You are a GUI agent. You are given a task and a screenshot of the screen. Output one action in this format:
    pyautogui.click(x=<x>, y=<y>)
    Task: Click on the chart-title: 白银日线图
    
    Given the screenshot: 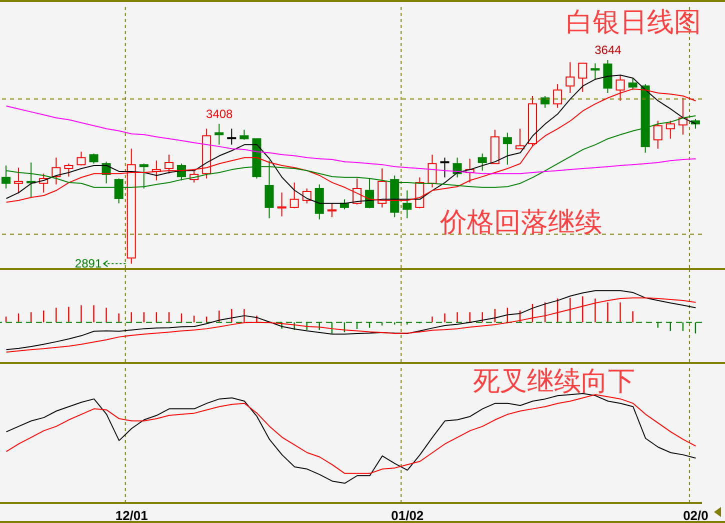 What is the action you would take?
    pyautogui.click(x=633, y=23)
    